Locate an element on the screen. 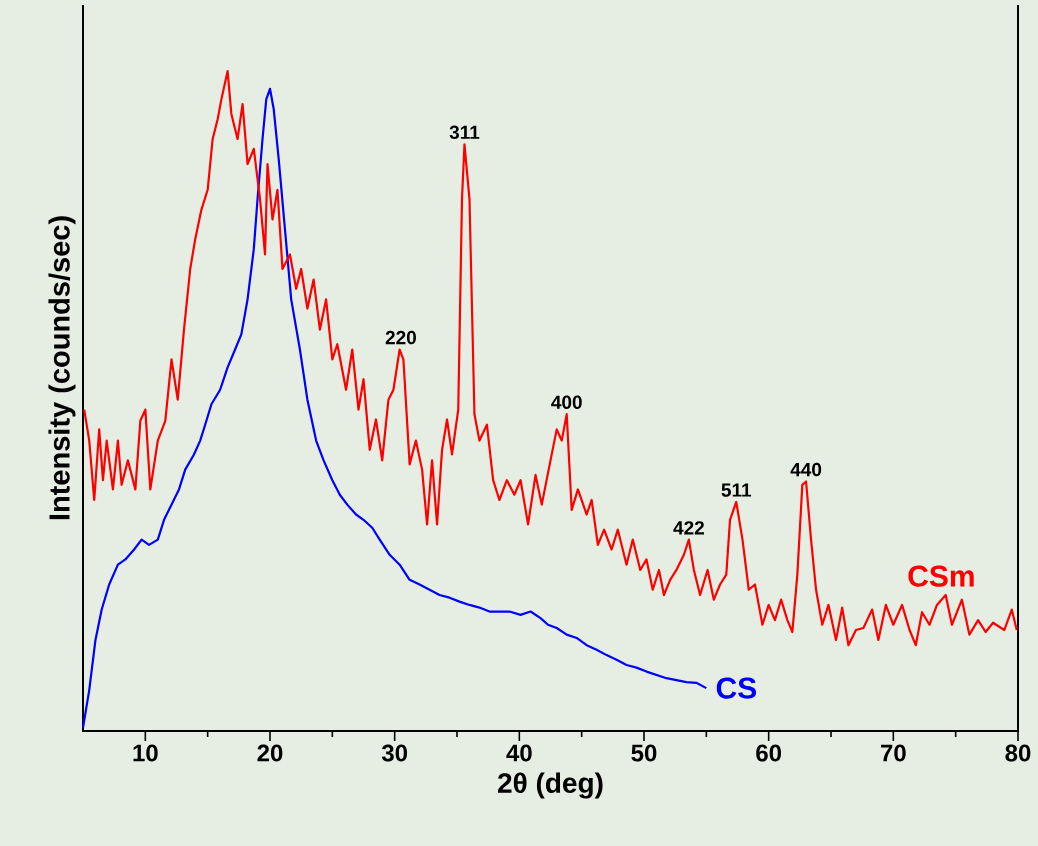  x-tick-label: 40 is located at coordinates (519, 753).